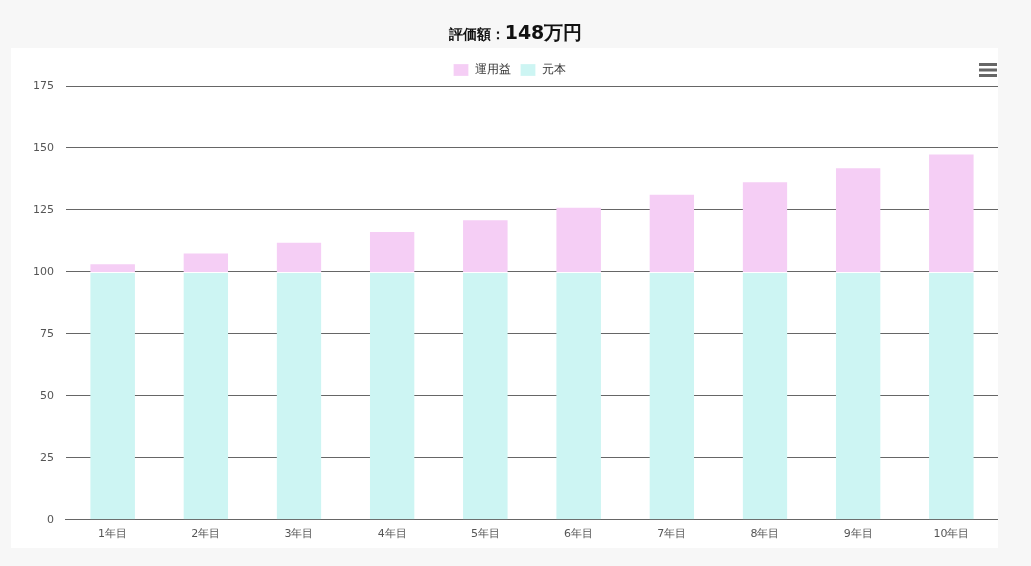  Describe the element at coordinates (672, 534) in the screenshot. I see `x-tick-label: 7年目` at that location.